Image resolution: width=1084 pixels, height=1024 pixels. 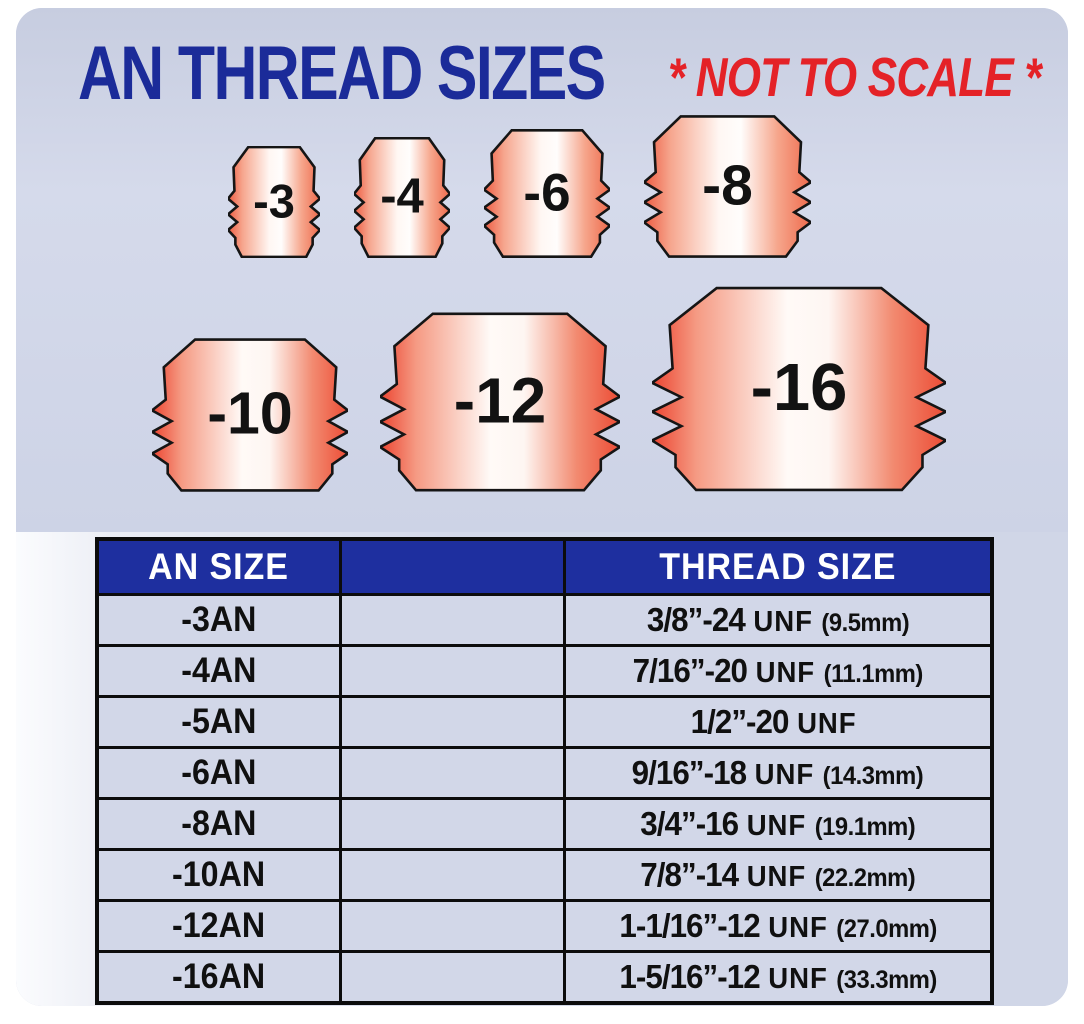 I want to click on fitting-10: -10, so click(x=250, y=415).